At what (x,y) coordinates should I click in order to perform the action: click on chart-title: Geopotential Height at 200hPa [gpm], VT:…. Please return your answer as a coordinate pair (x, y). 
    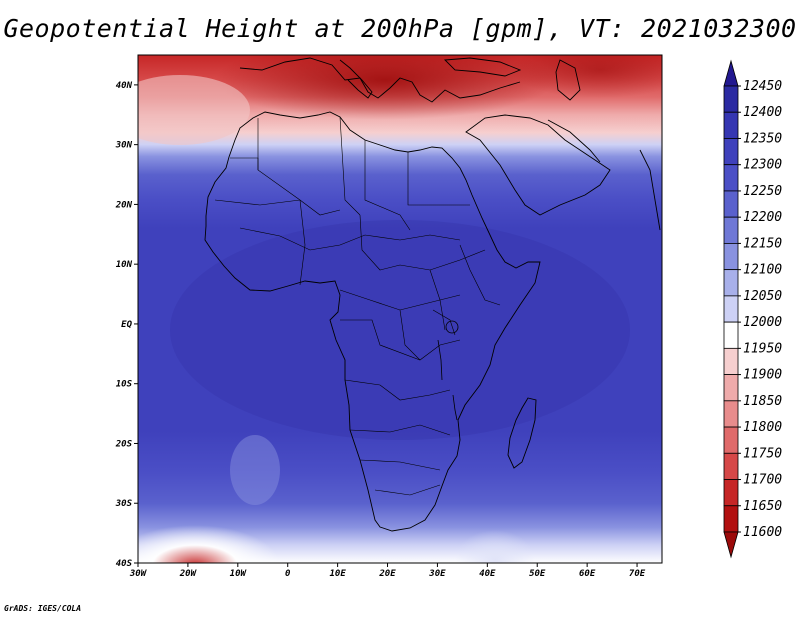
    Looking at the image, I should click on (400, 28).